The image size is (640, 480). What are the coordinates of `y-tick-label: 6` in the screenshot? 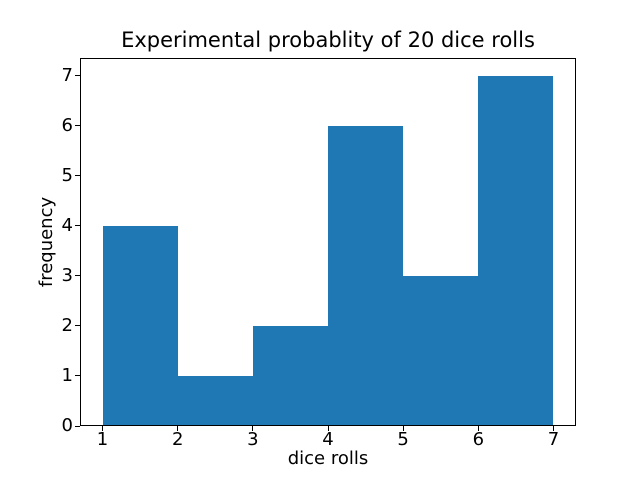 It's located at (67, 125).